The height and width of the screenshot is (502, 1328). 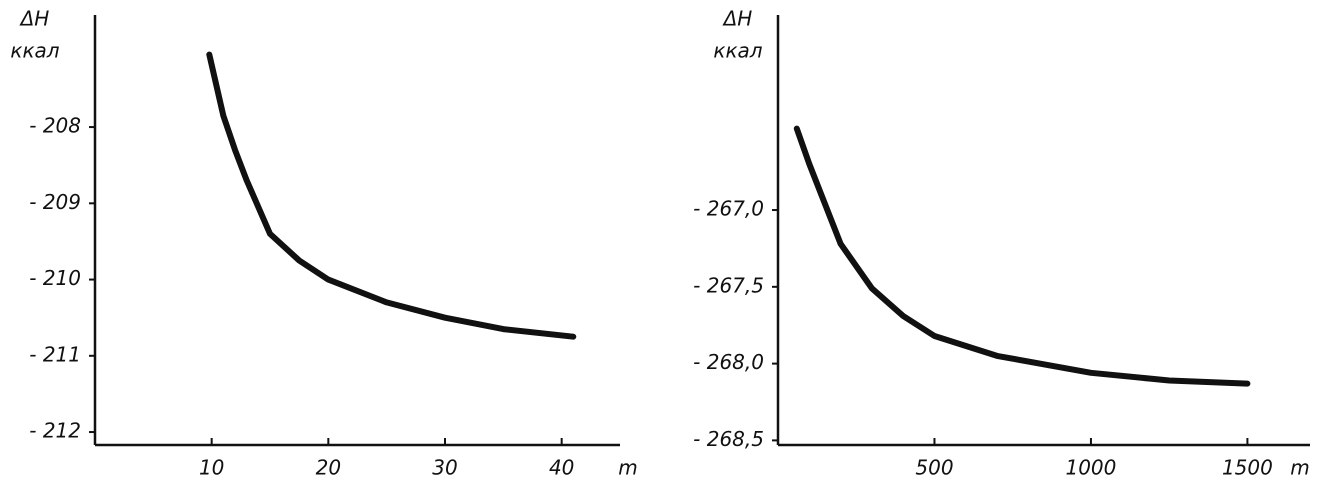 What do you see at coordinates (934, 468) in the screenshot?
I see `x-tick-label: 500` at bounding box center [934, 468].